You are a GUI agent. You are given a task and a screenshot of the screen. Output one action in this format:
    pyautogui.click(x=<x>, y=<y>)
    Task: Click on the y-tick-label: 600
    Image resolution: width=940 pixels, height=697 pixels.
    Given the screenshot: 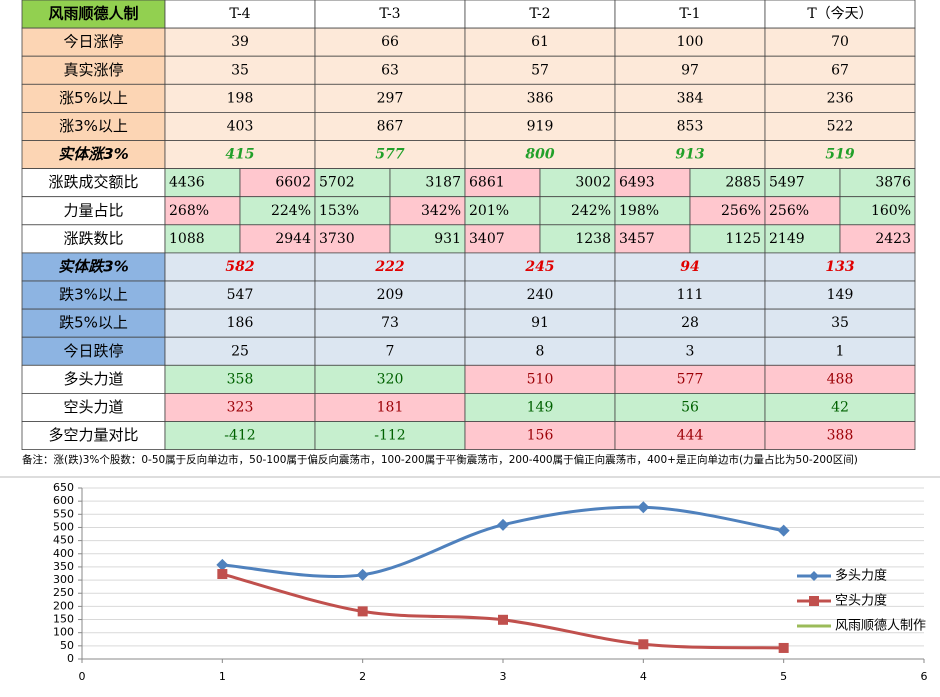 What is the action you would take?
    pyautogui.click(x=63, y=500)
    